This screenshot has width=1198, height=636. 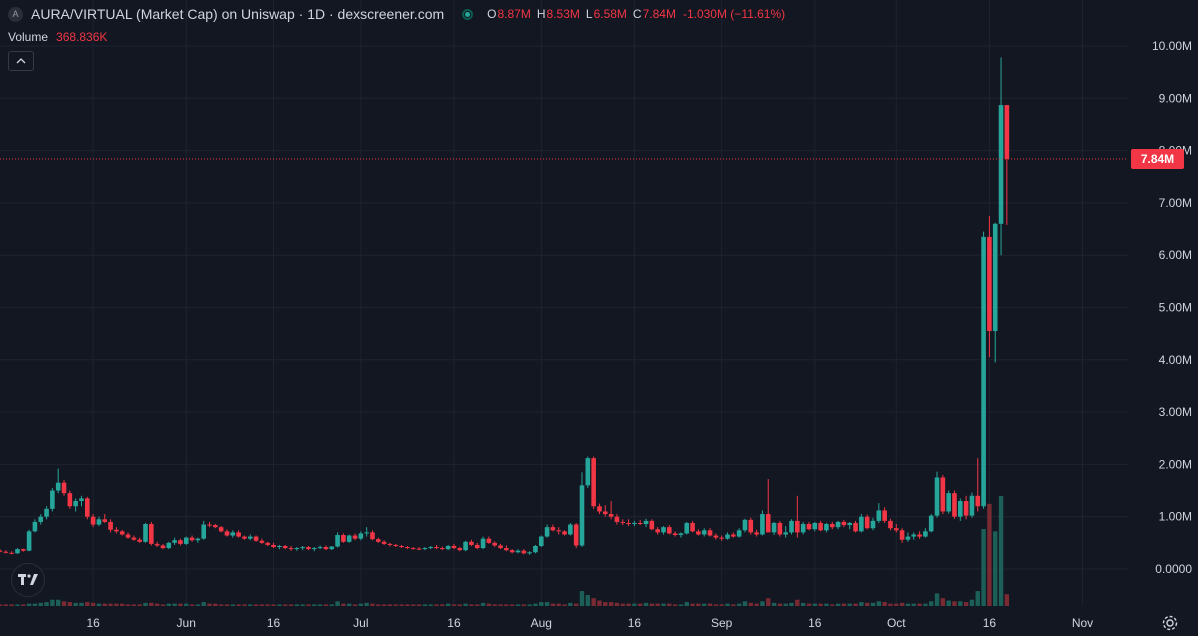 What do you see at coordinates (734, 14) in the screenshot?
I see `ohlc-change: -1.030M (−11.61%)` at bounding box center [734, 14].